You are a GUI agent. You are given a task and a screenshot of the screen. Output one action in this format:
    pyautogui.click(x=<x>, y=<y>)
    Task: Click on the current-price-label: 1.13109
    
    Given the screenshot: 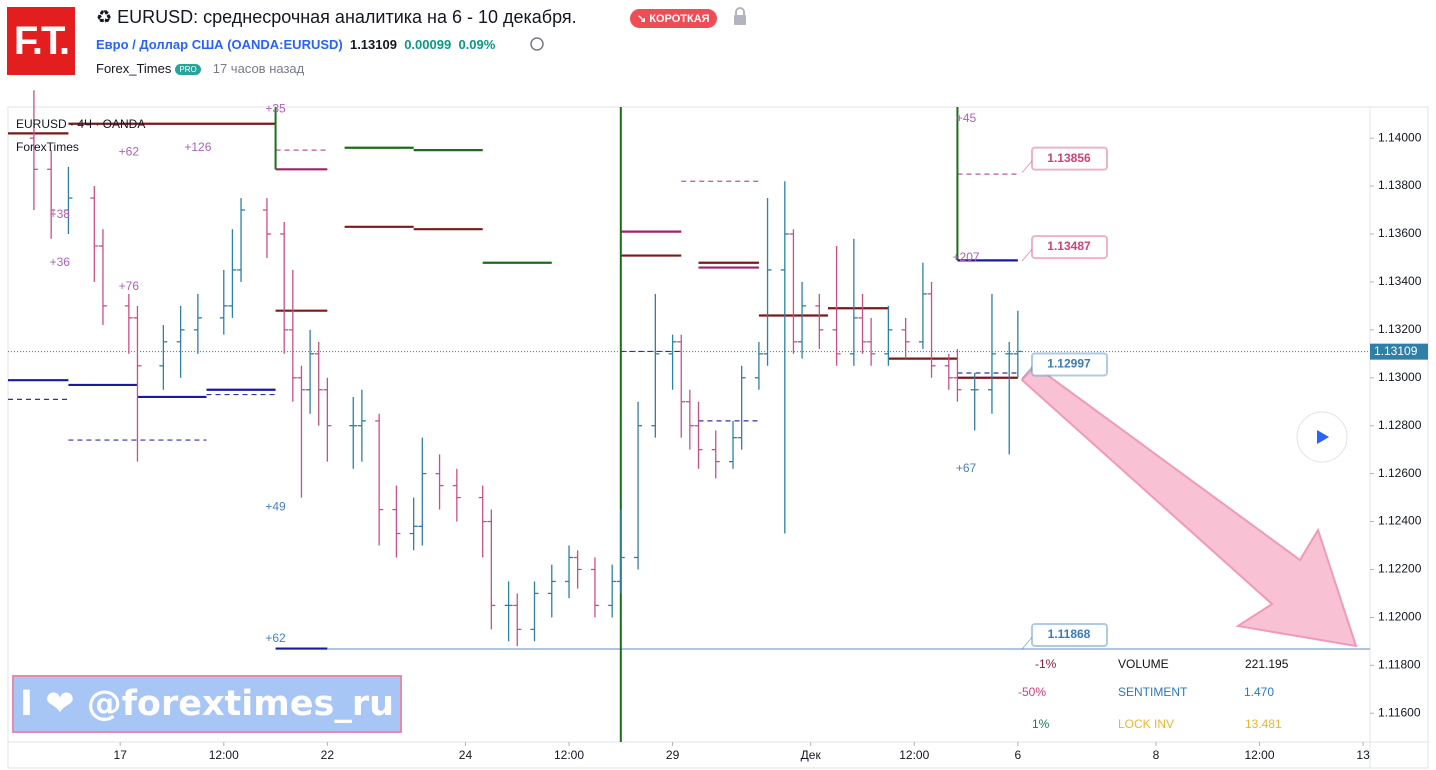 What is the action you would take?
    pyautogui.click(x=1396, y=351)
    